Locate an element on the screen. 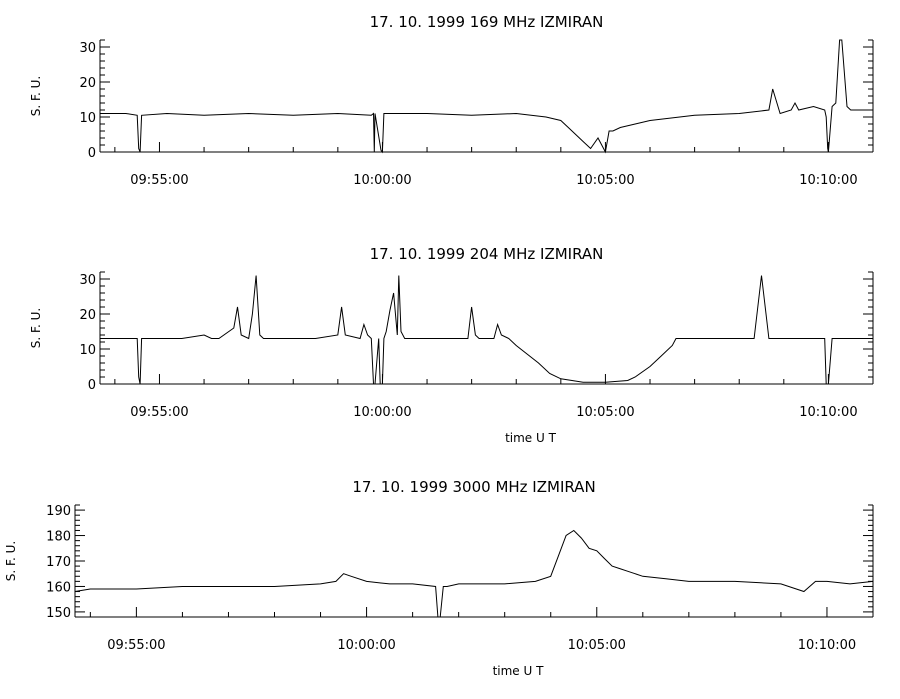 This screenshot has height=699, width=900. y-tick-label: 150 is located at coordinates (58, 613).